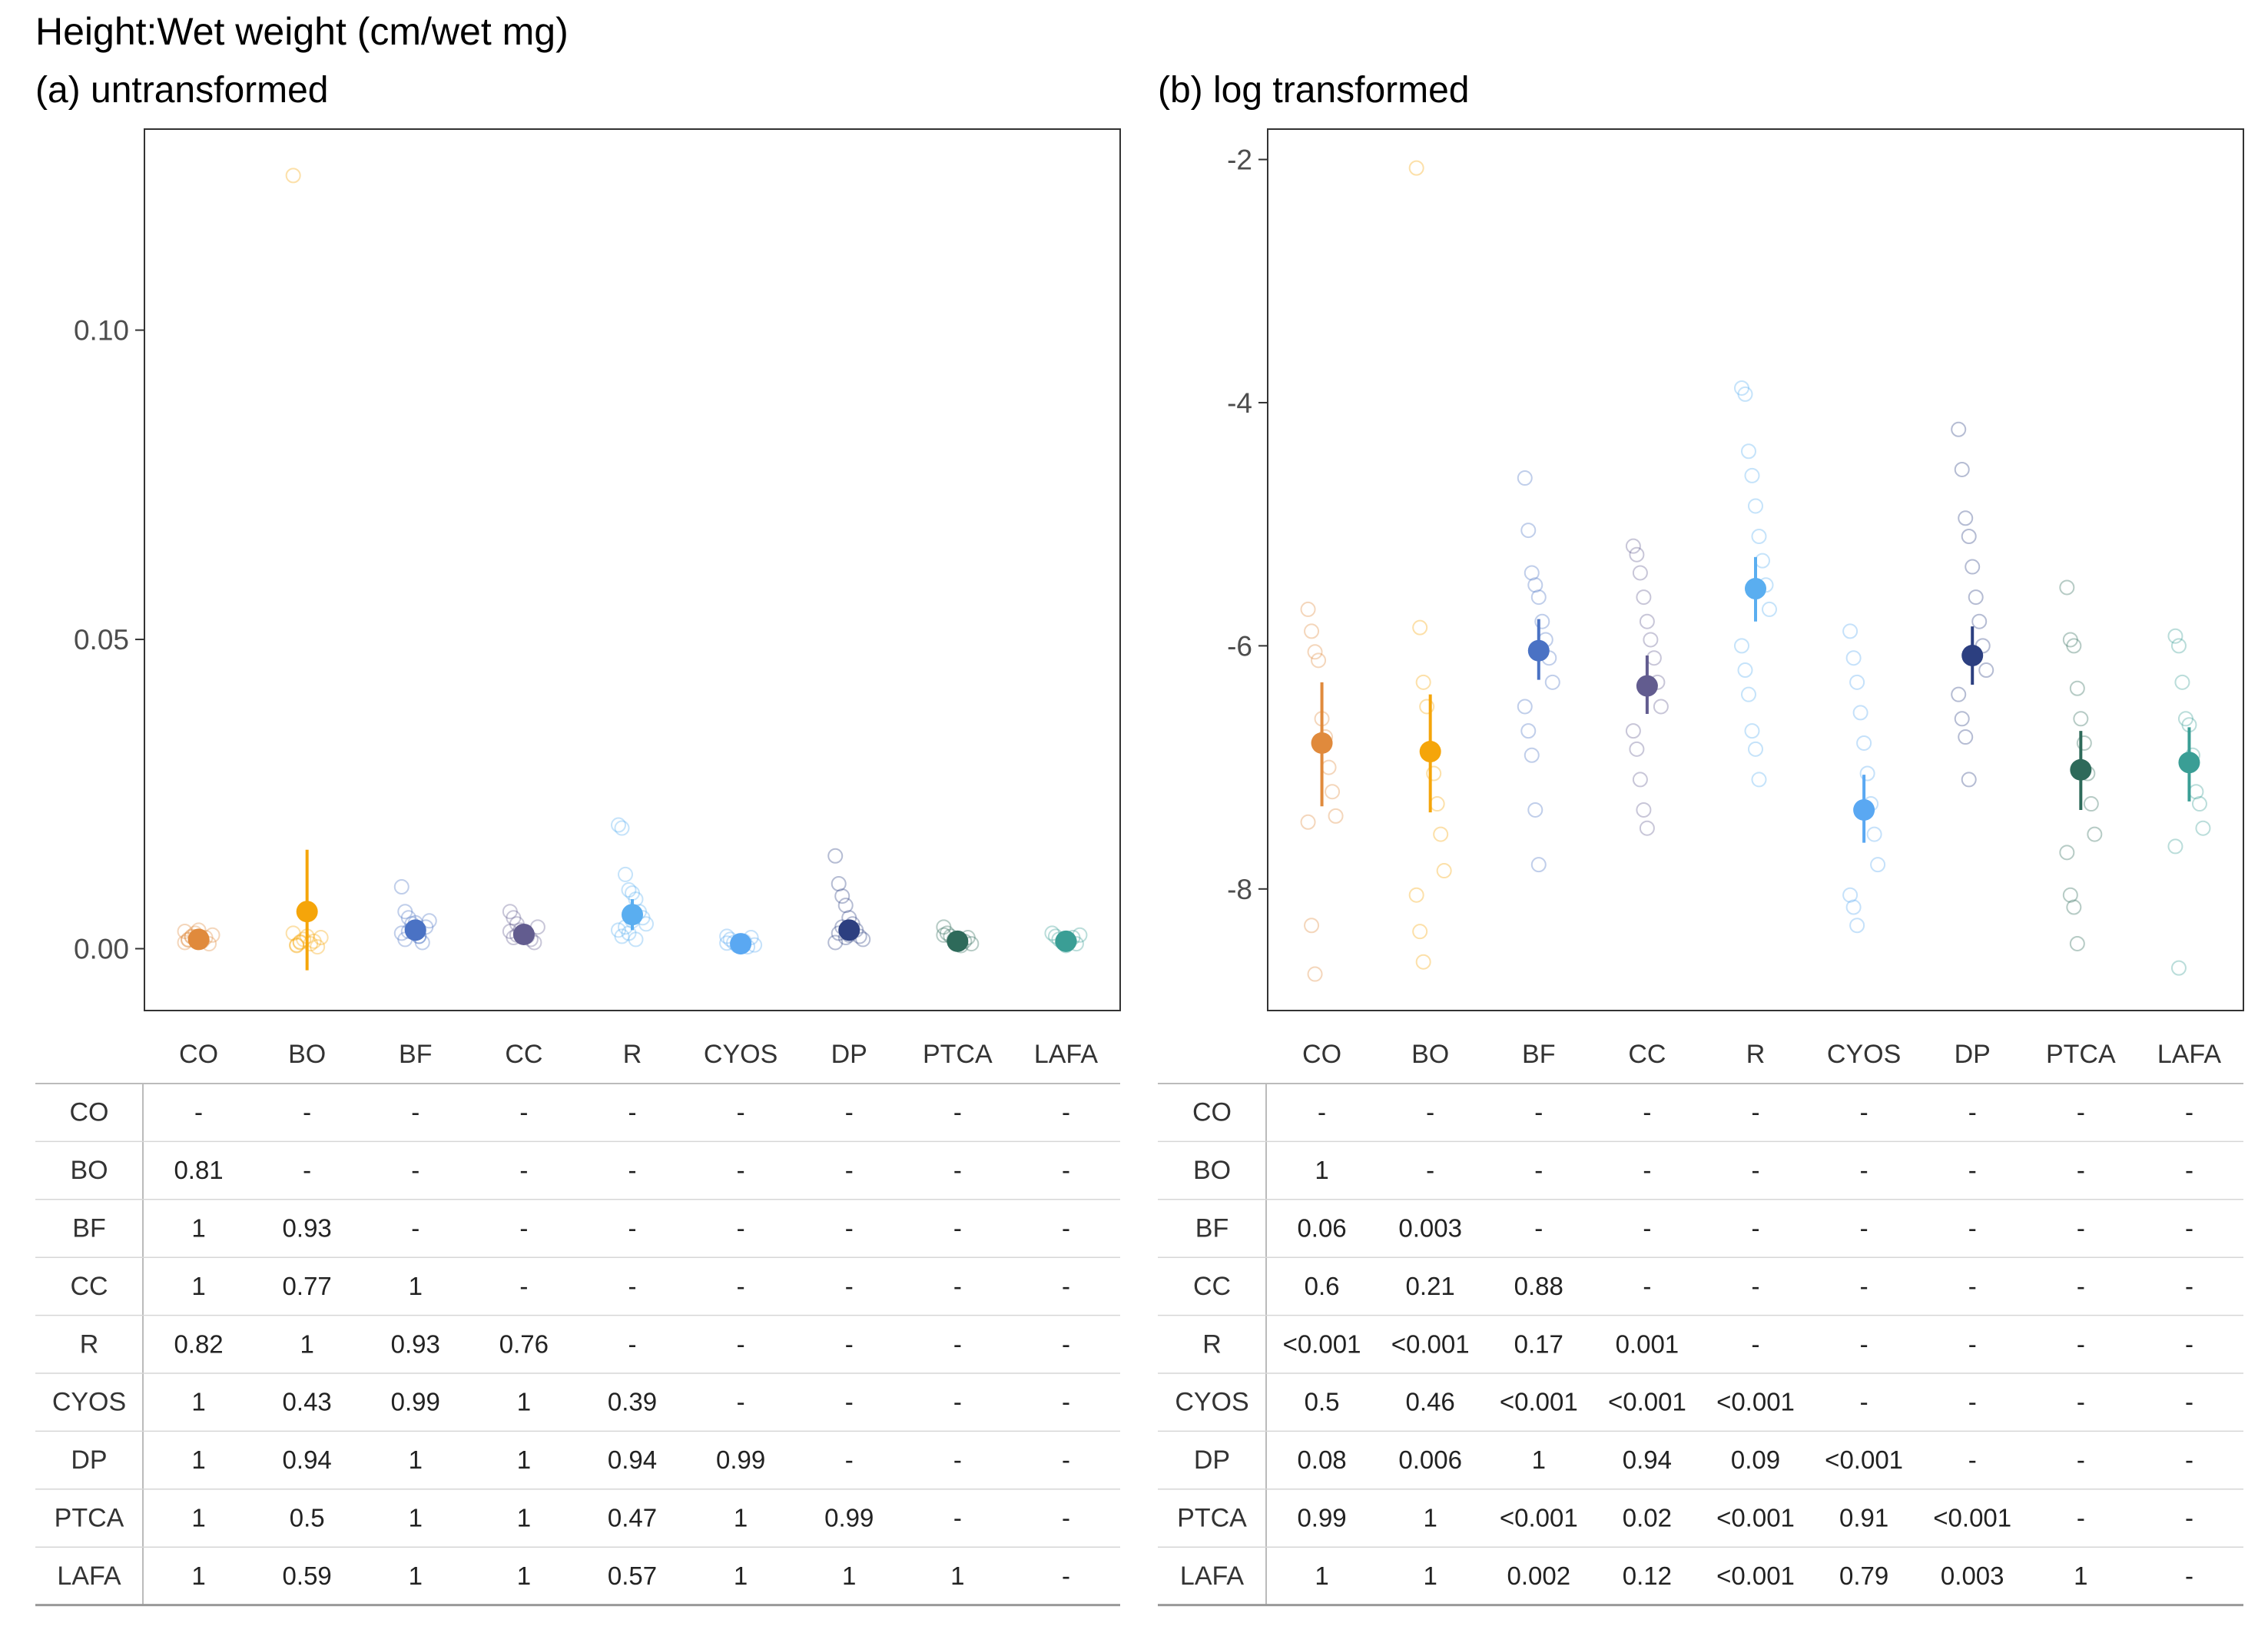 This screenshot has height=1633, width=2268. I want to click on mean-point-CC, so click(1647, 686).